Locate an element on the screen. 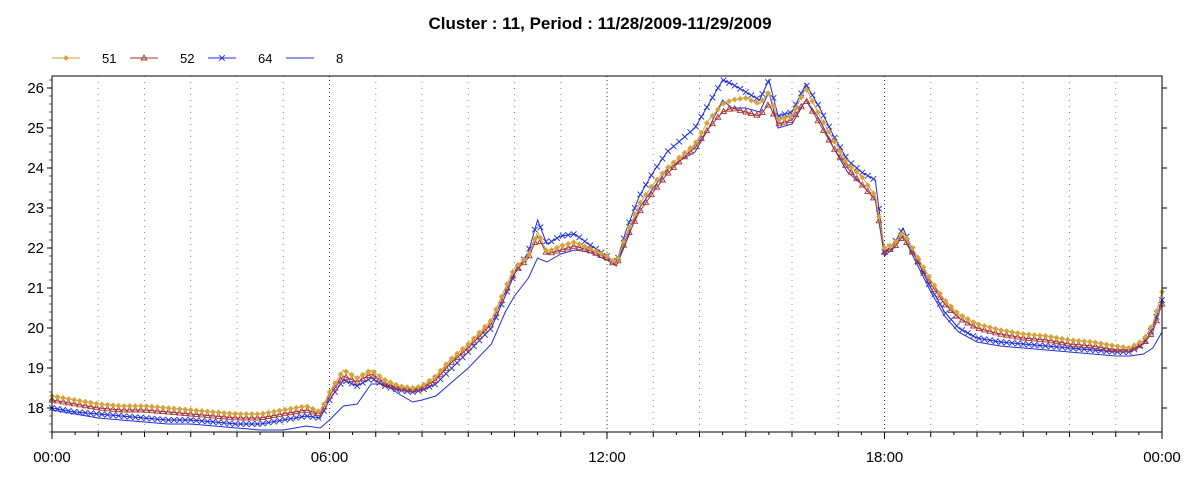 This screenshot has height=480, width=1200. y-tick-label: 23 is located at coordinates (35, 208).